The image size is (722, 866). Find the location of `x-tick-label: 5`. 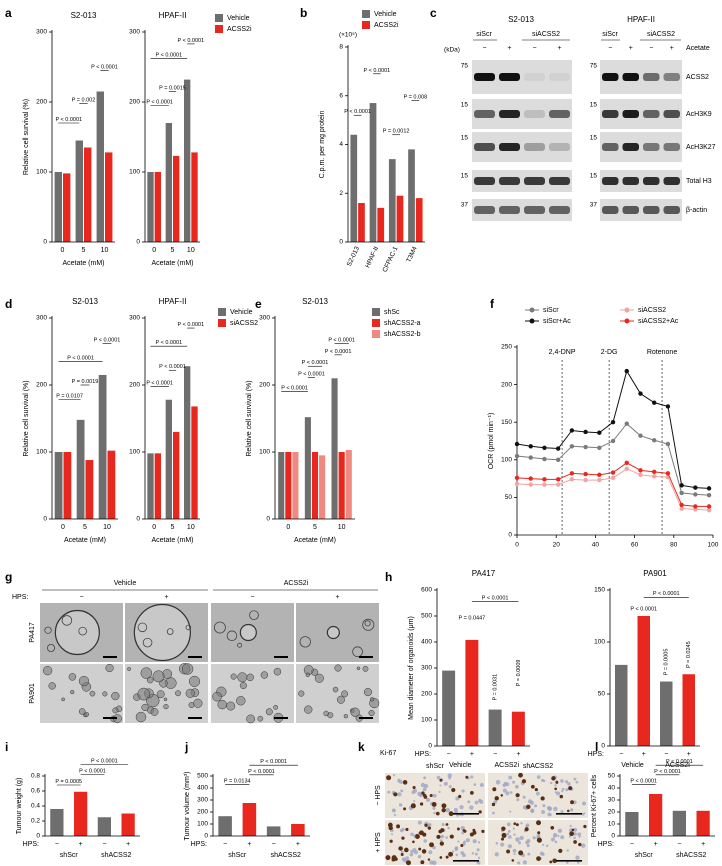

x-tick-label: 5 is located at coordinates (173, 527).